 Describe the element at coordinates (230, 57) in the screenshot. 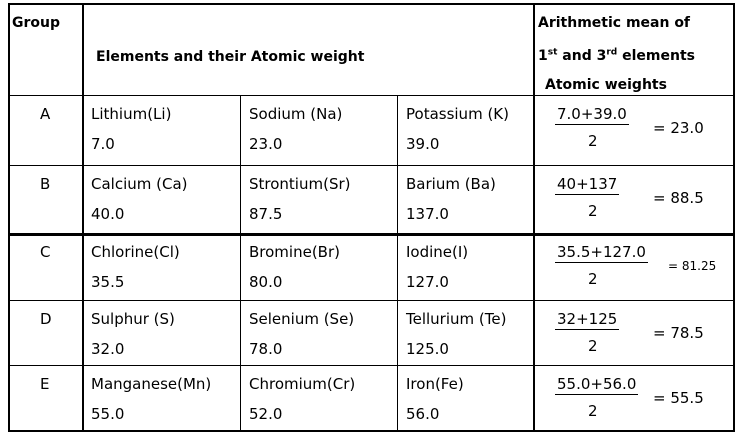

I see `elements-header: Elements and their Atomic weight` at that location.